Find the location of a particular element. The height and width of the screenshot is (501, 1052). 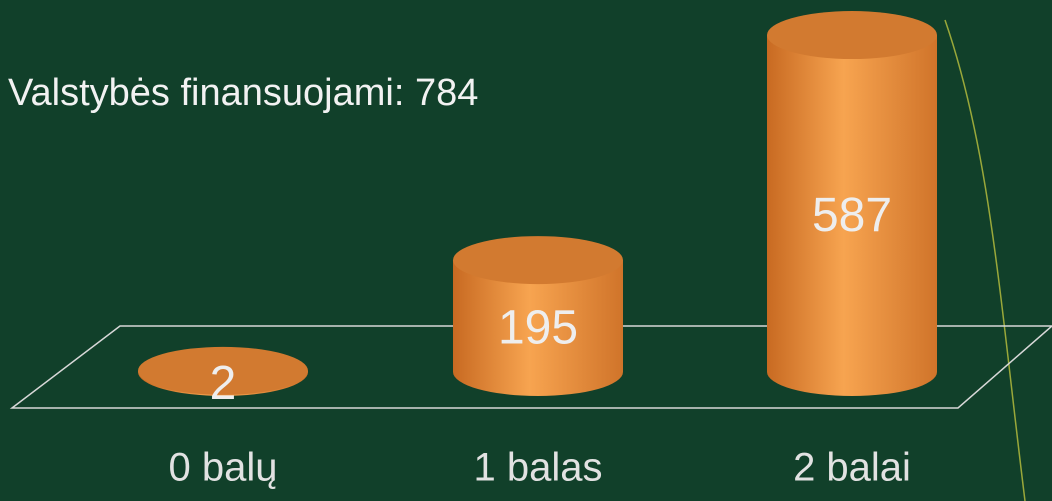

x-tick-label: 2 balai is located at coordinates (852, 468).